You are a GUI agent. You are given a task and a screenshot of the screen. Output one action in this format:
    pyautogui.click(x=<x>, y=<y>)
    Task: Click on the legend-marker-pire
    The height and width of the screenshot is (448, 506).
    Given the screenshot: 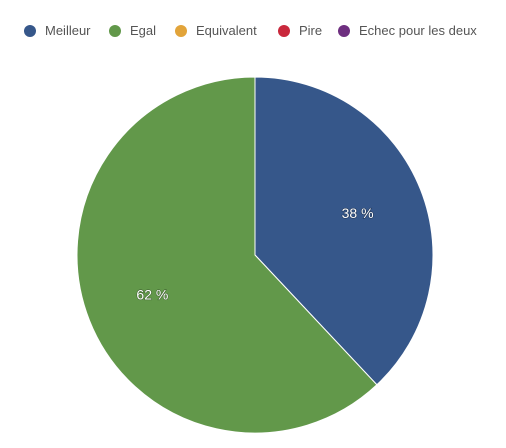 What is the action you would take?
    pyautogui.click(x=284, y=31)
    